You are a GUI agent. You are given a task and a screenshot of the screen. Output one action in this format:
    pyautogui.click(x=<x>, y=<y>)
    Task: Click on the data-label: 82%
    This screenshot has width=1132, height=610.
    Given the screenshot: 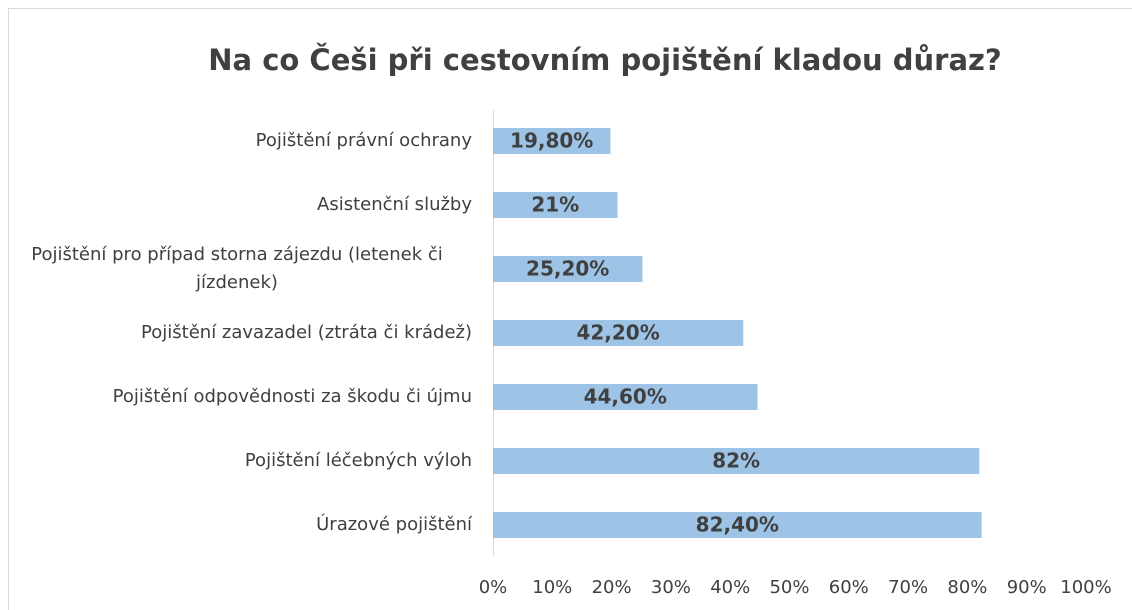 What is the action you would take?
    pyautogui.click(x=736, y=461)
    